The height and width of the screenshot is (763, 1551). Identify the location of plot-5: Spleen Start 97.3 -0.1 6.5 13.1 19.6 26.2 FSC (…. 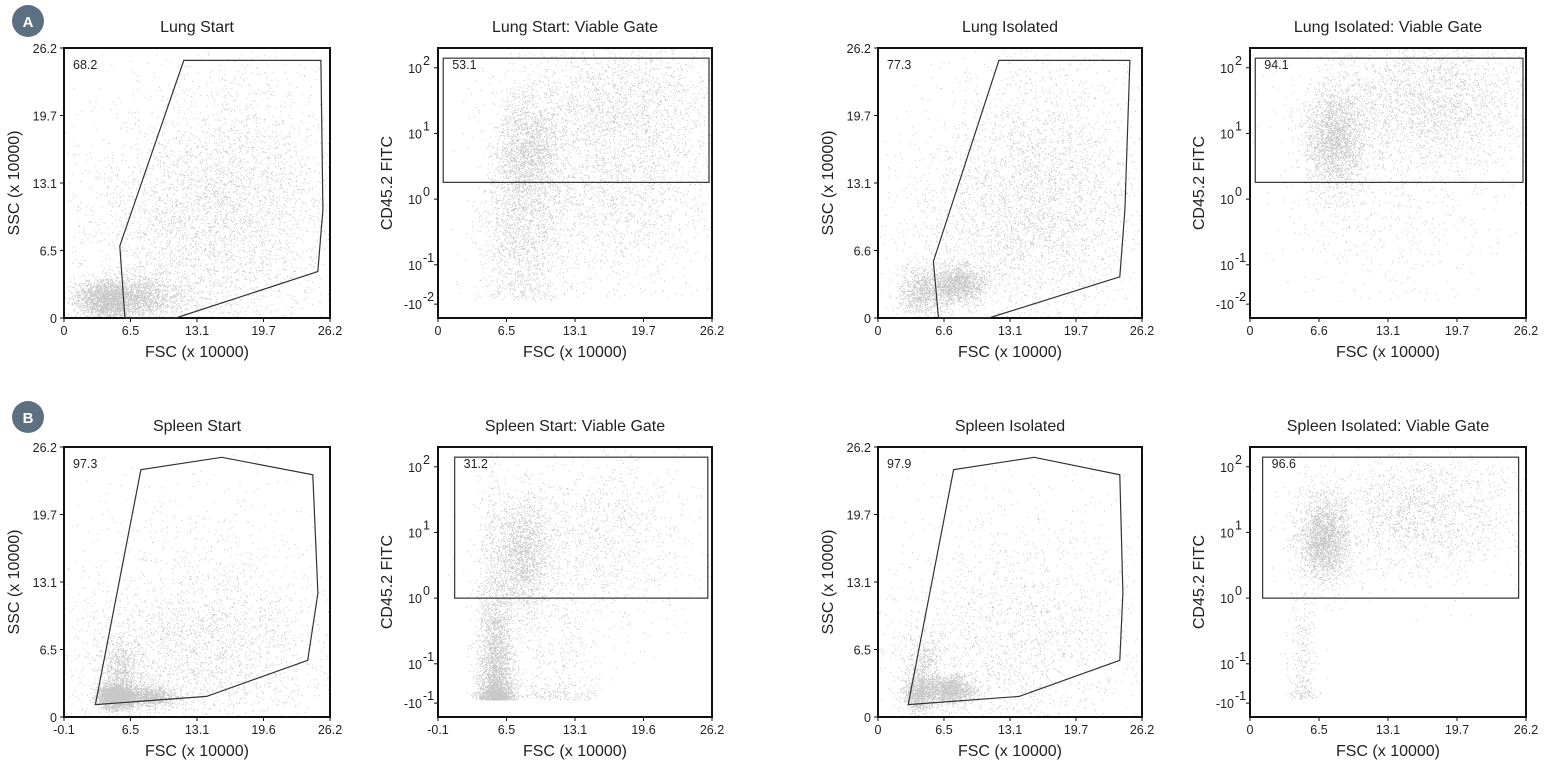
(174, 589).